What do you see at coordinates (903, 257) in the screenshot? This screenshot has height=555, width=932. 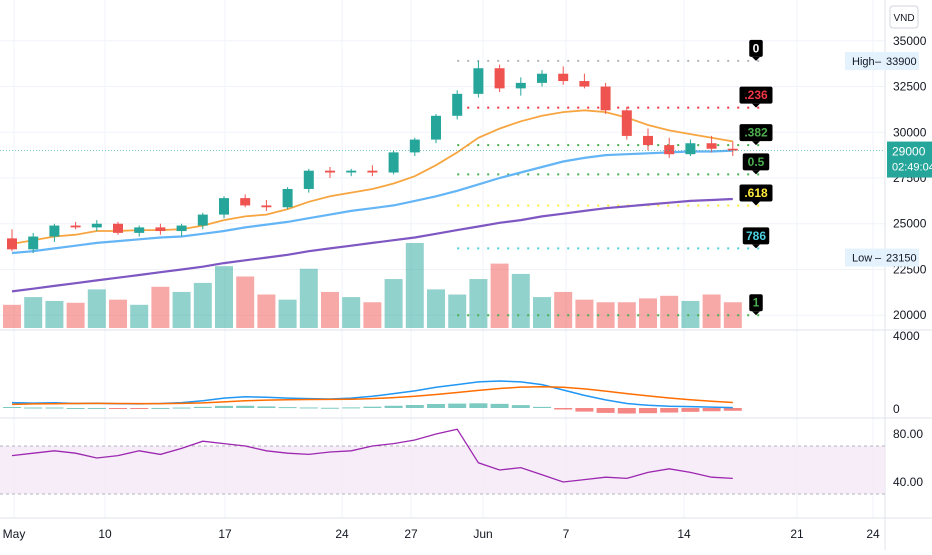 I see `low-tag-value-bg` at bounding box center [903, 257].